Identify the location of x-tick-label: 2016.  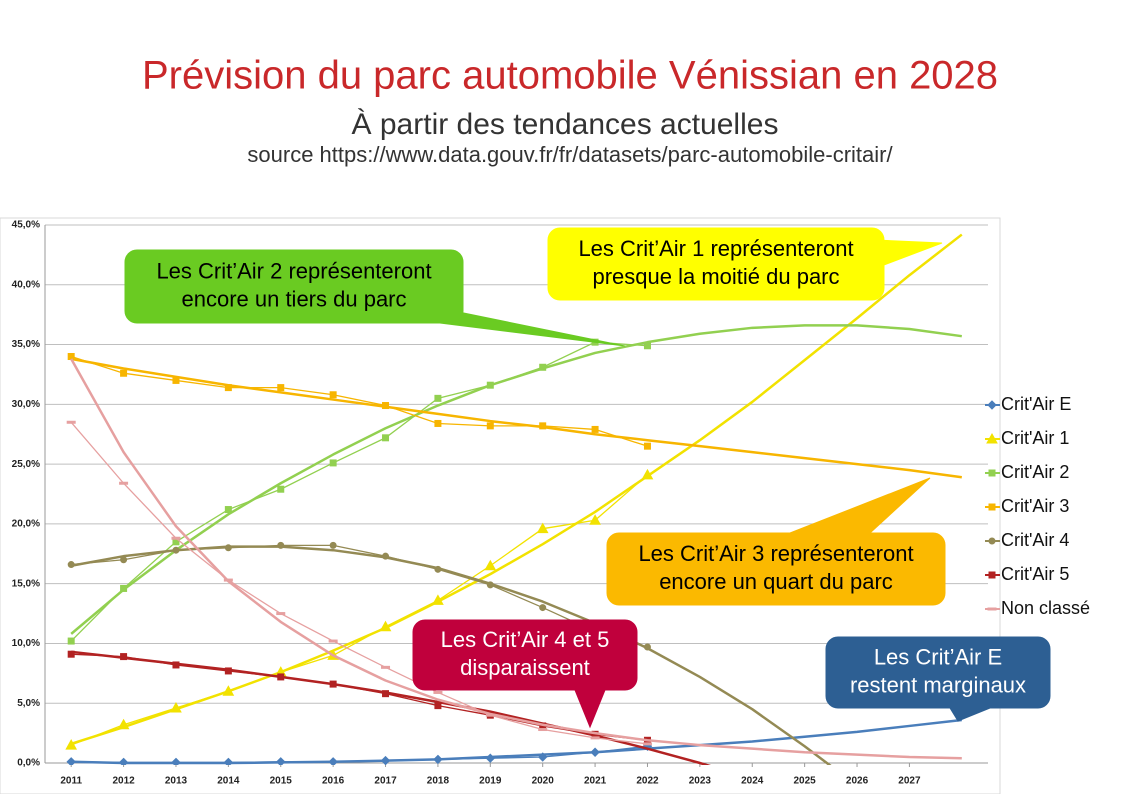
(333, 781).